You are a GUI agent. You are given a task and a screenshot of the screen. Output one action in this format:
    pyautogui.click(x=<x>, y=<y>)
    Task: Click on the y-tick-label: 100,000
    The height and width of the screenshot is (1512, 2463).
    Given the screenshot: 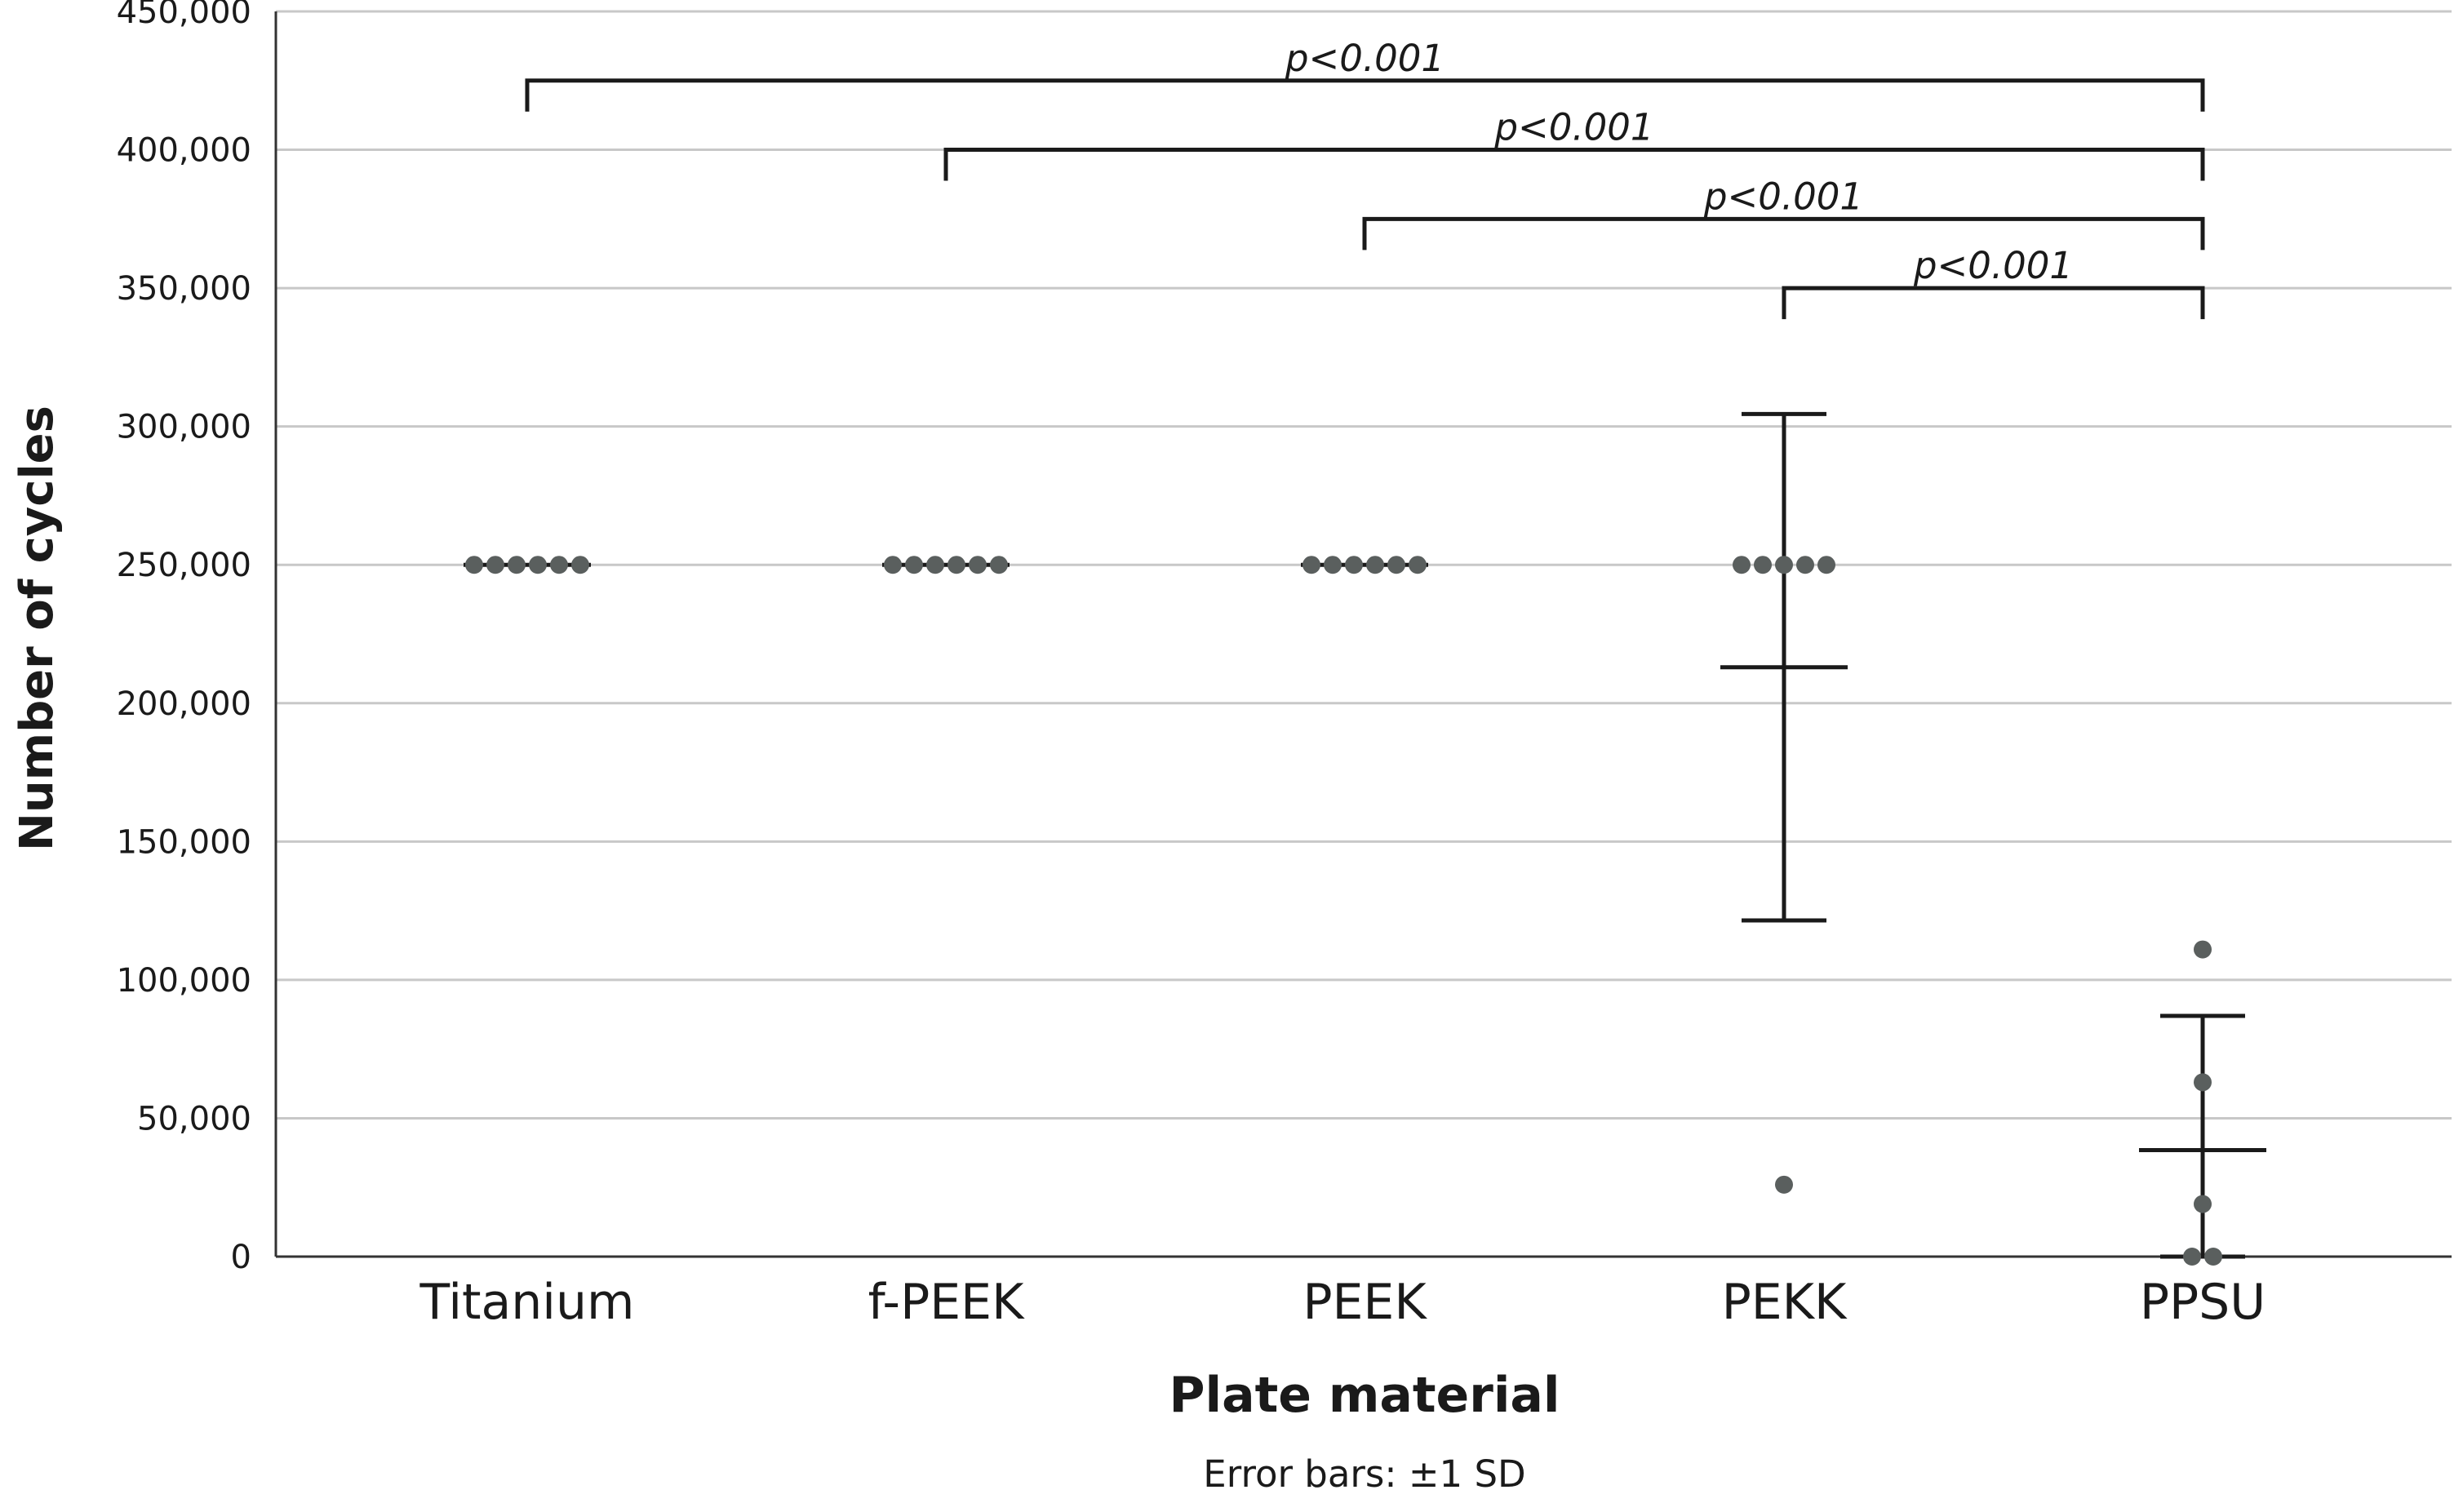 What is the action you would take?
    pyautogui.click(x=184, y=981)
    